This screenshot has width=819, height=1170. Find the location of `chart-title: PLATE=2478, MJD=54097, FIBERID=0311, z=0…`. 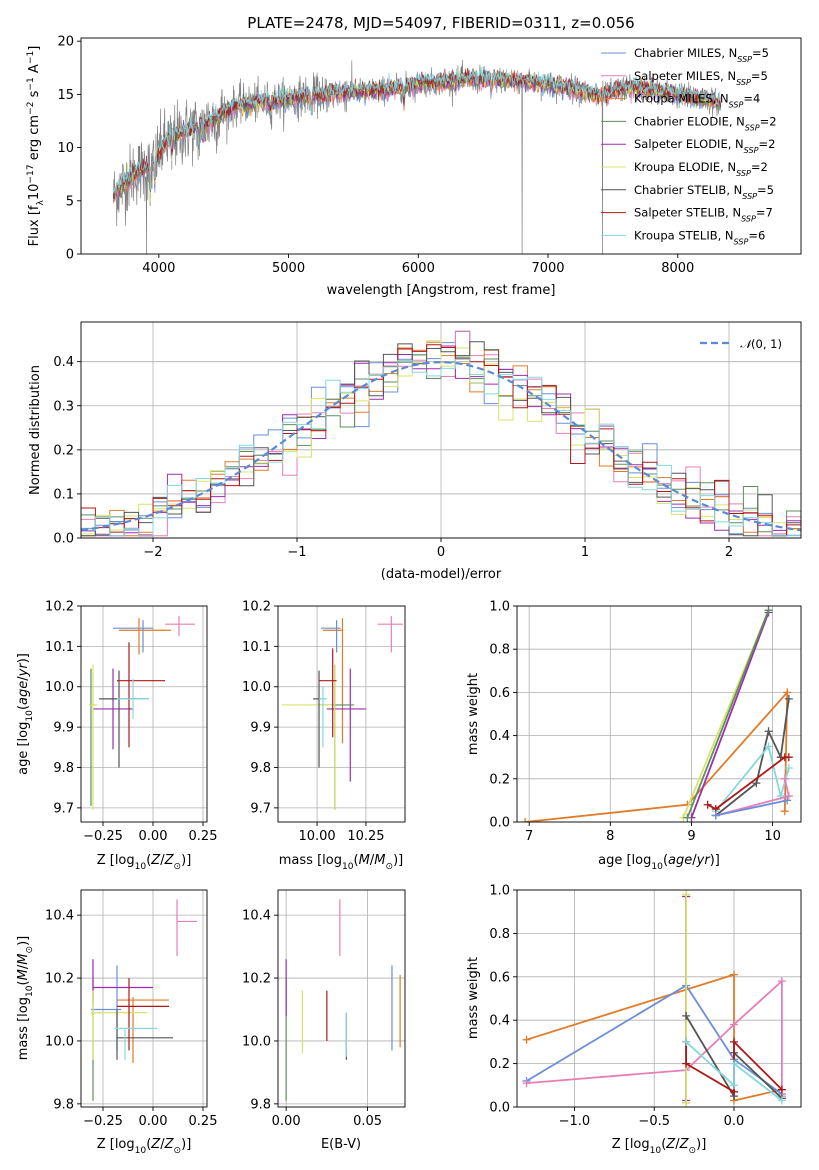

chart-title: PLATE=2478, MJD=54097, FIBERID=0311, z=0… is located at coordinates (440, 23).